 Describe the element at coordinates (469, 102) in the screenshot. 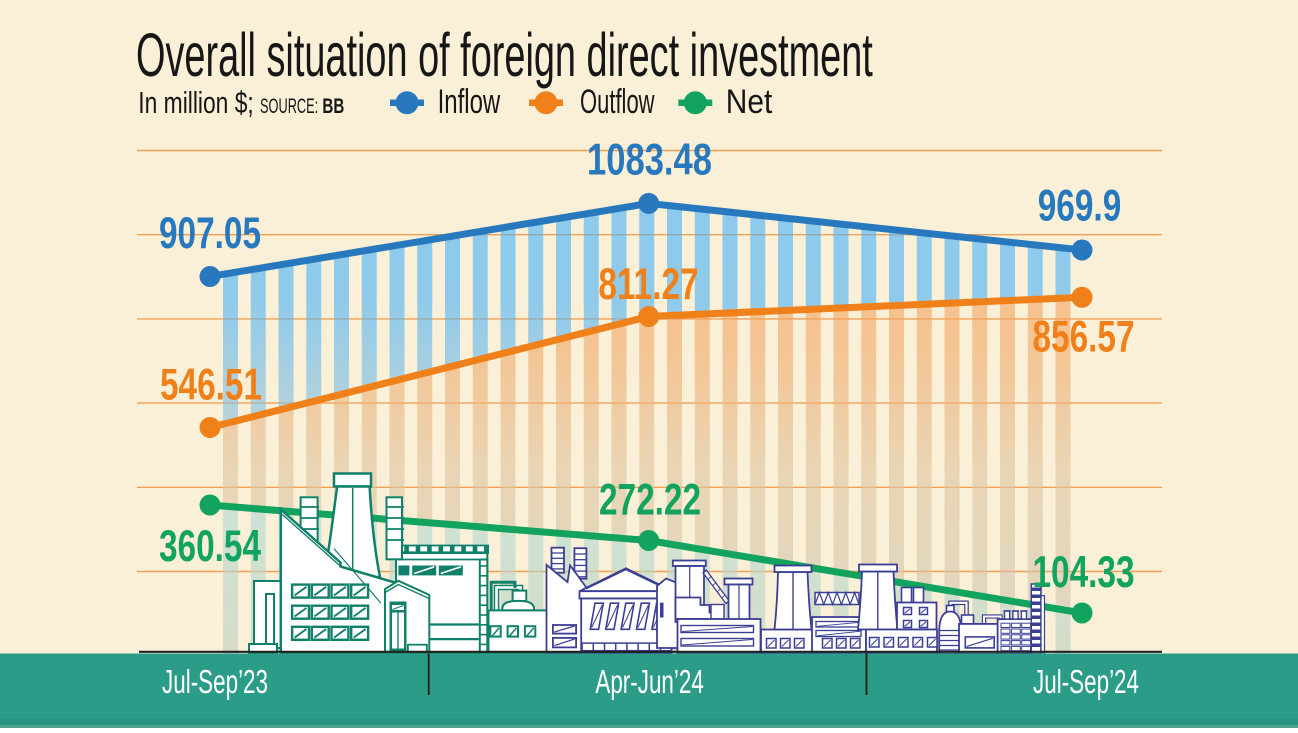

I see `svg-text: Inflow` at that location.